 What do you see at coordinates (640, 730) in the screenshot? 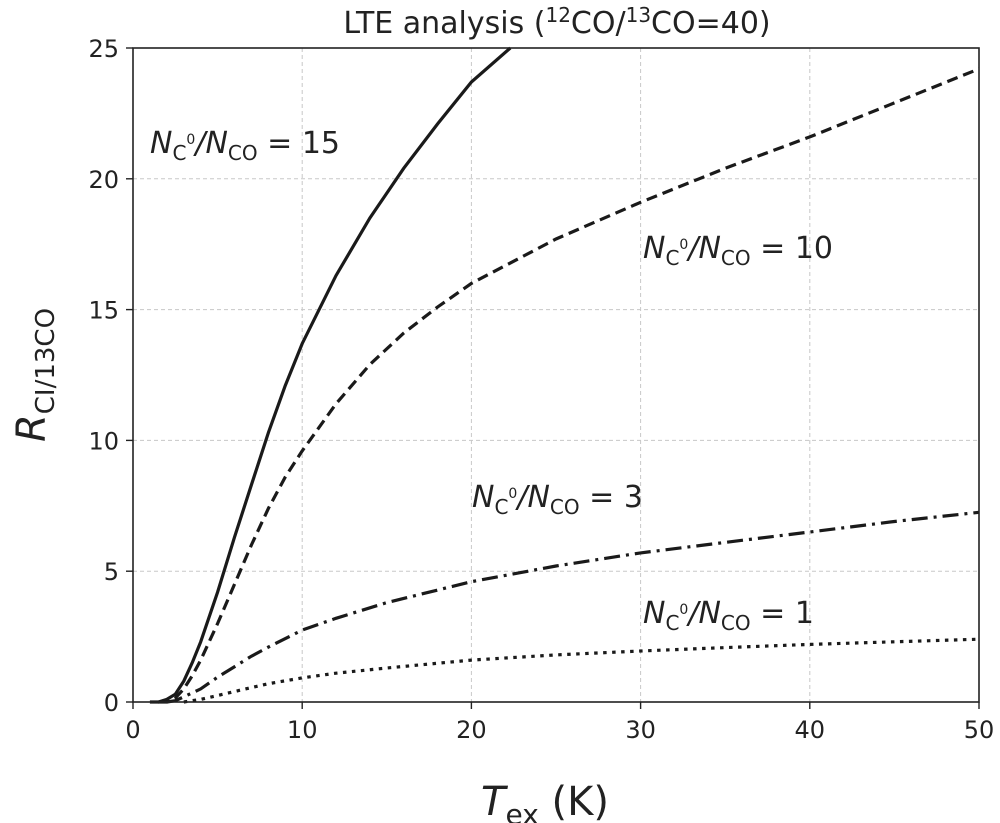
I see `x-tick-label: 30` at bounding box center [640, 730].